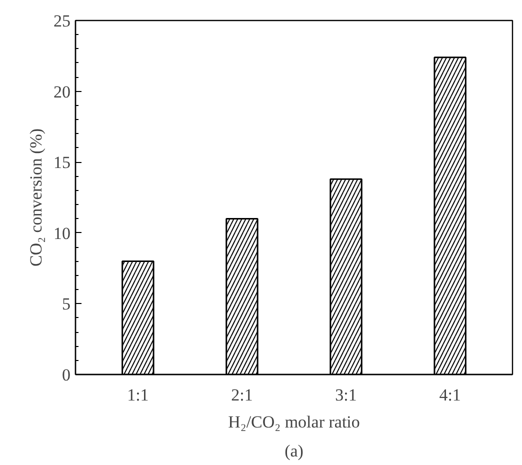 The width and height of the screenshot is (522, 465). What do you see at coordinates (62, 233) in the screenshot?
I see `y-tick-label: 10` at bounding box center [62, 233].